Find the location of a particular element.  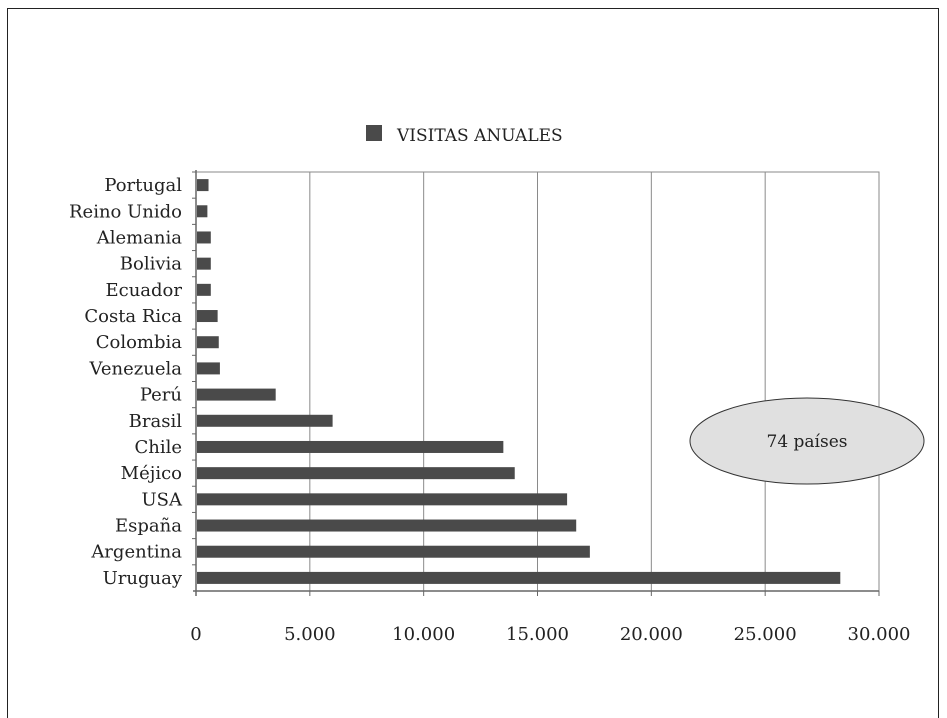

category-label: Perú is located at coordinates (161, 395).